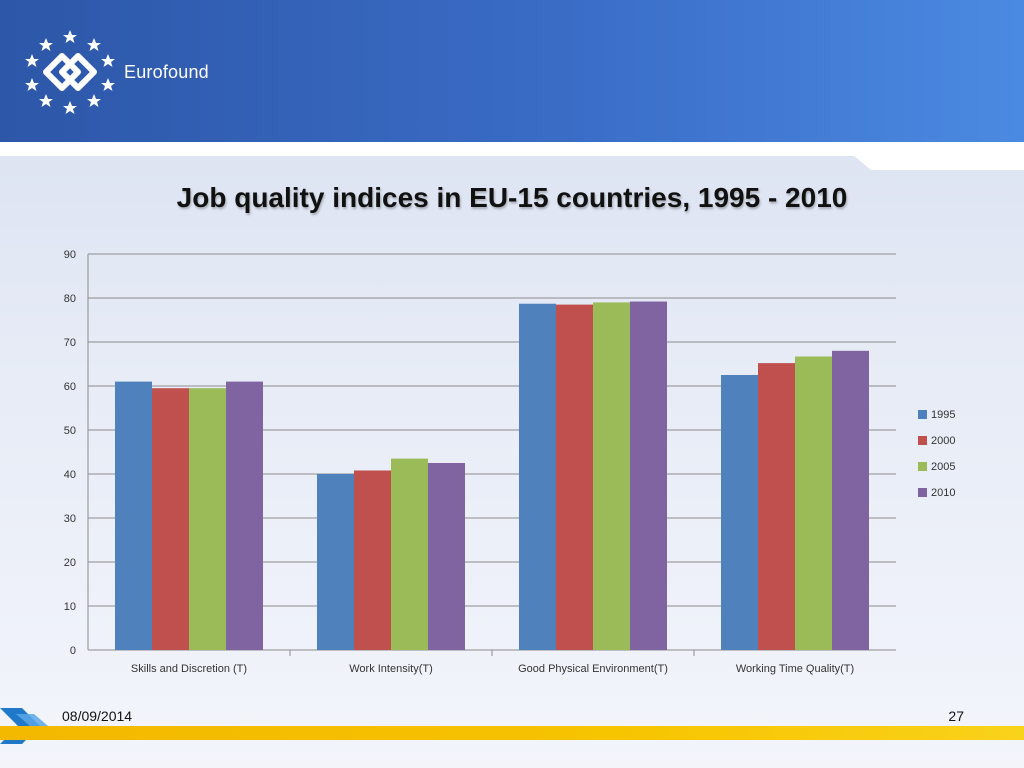  I want to click on y-tick-label: 40, so click(70, 475).